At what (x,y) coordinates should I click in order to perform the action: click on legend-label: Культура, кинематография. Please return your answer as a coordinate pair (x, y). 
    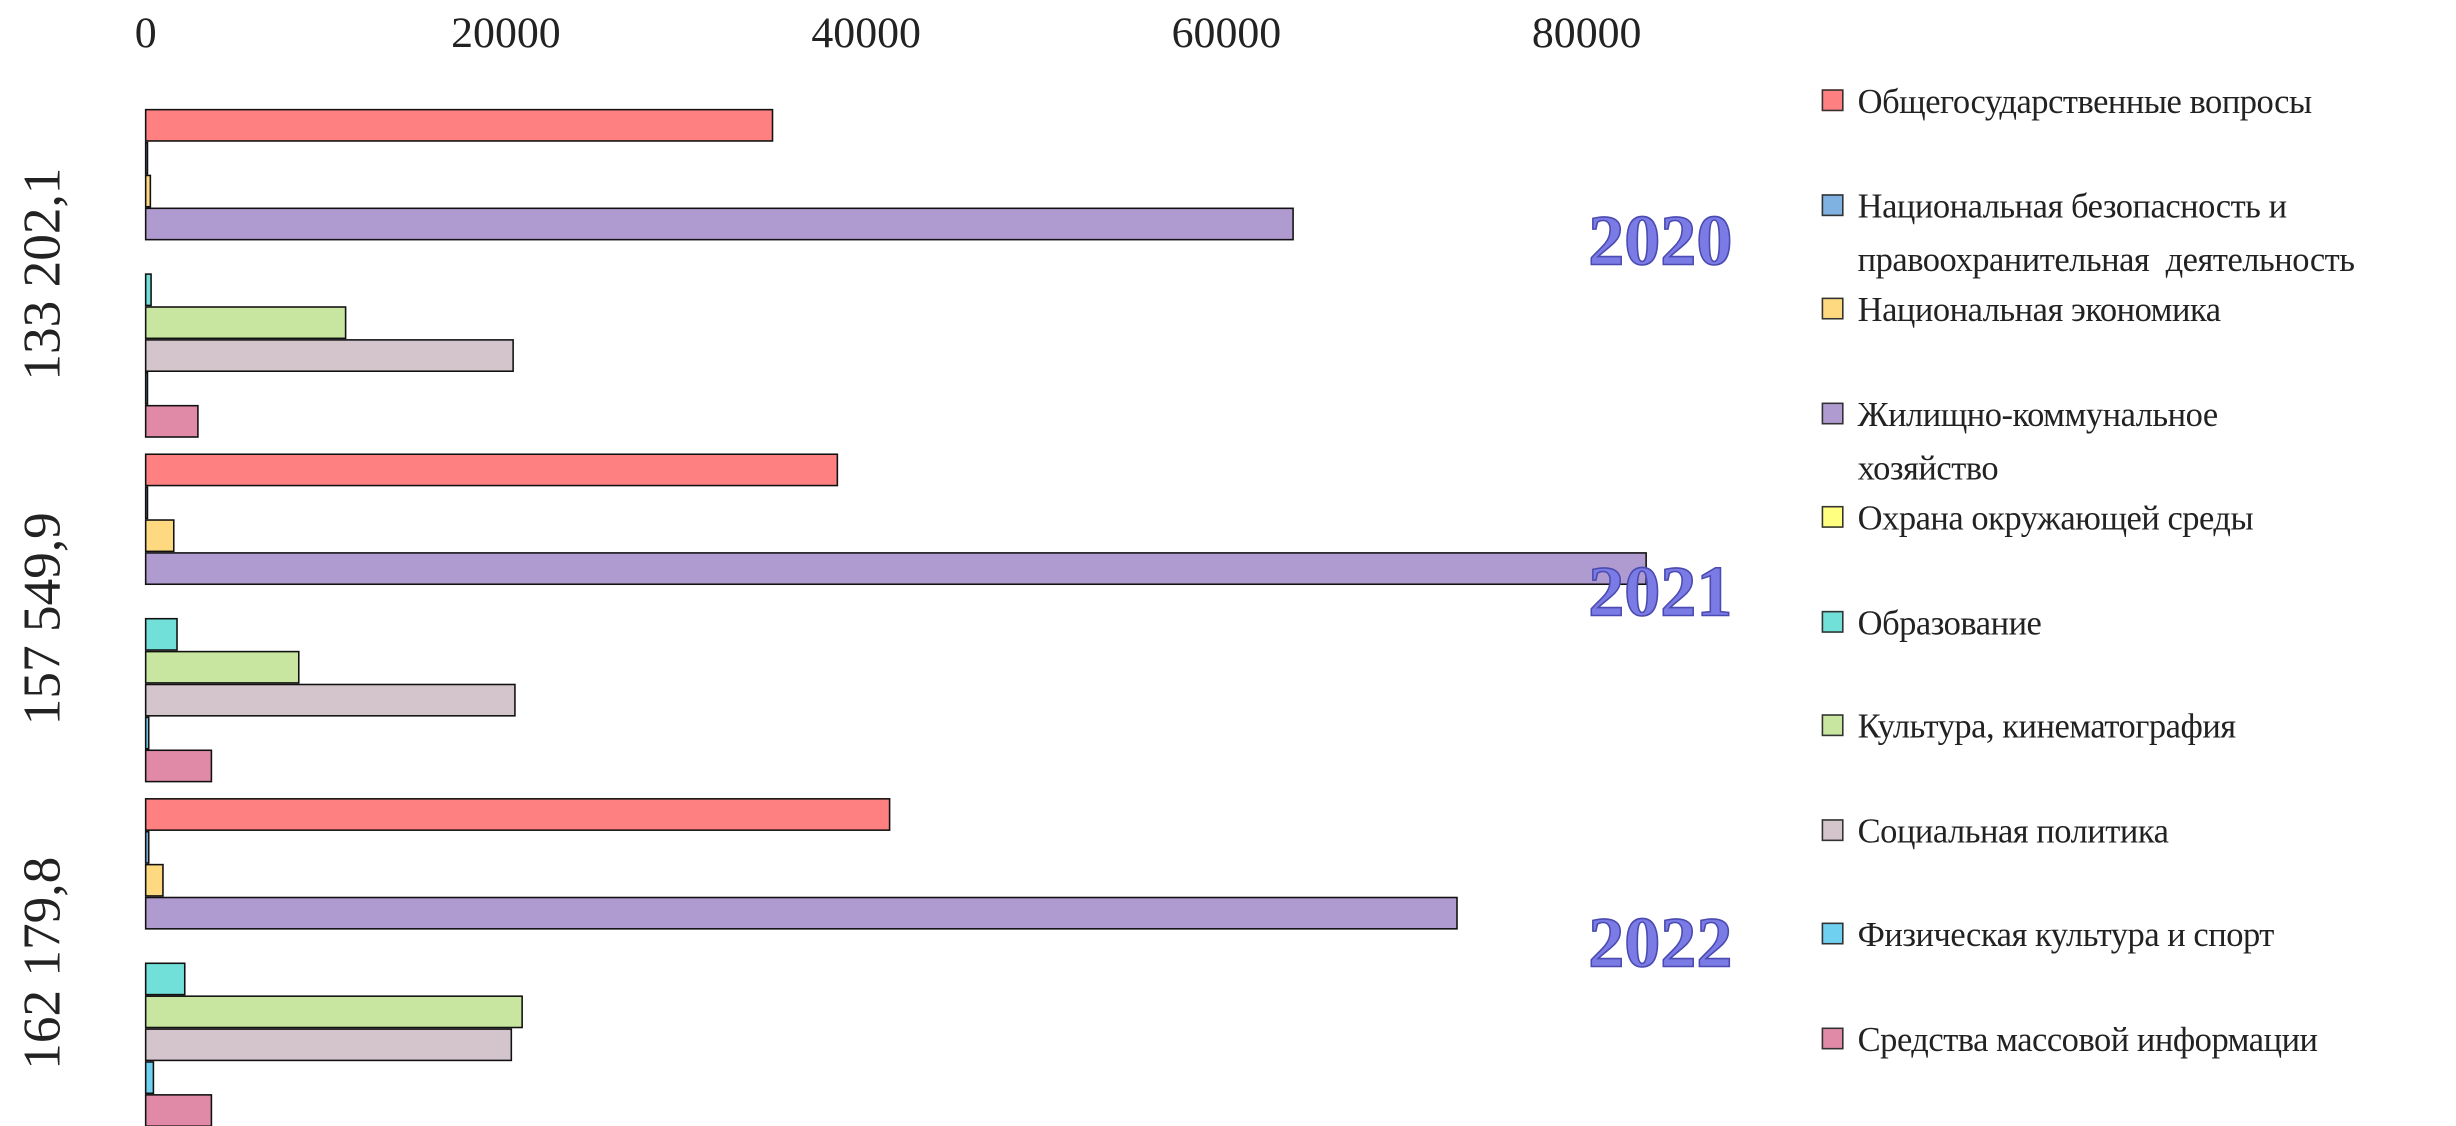
    Looking at the image, I should click on (2046, 726).